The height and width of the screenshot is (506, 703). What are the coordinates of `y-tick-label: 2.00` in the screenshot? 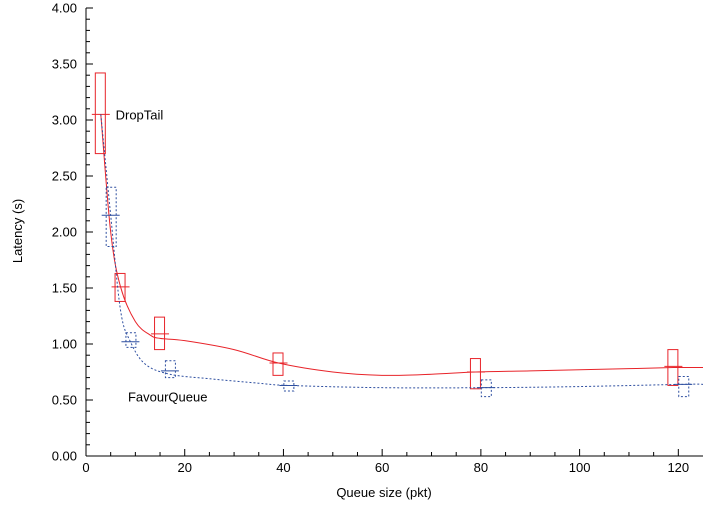 It's located at (64, 232).